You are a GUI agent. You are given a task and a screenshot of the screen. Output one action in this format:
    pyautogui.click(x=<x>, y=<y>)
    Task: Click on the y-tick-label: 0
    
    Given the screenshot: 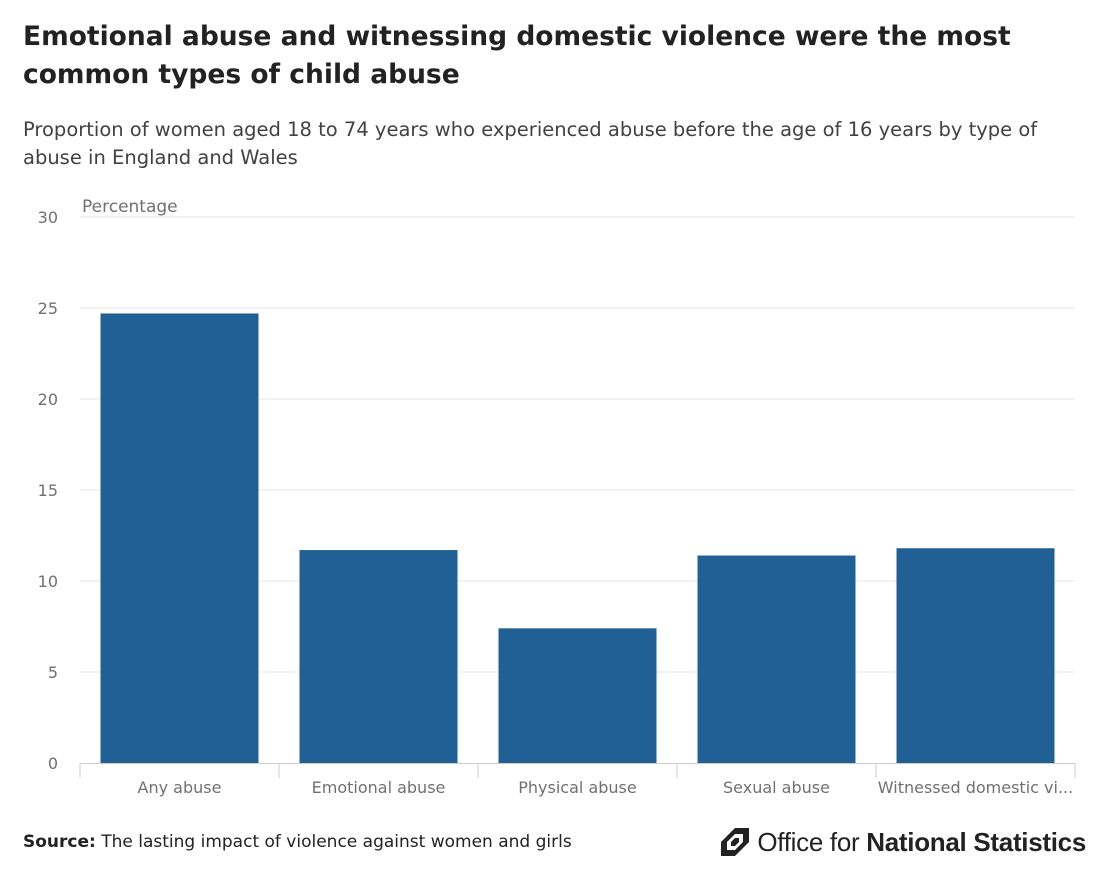 What is the action you would take?
    pyautogui.click(x=53, y=763)
    